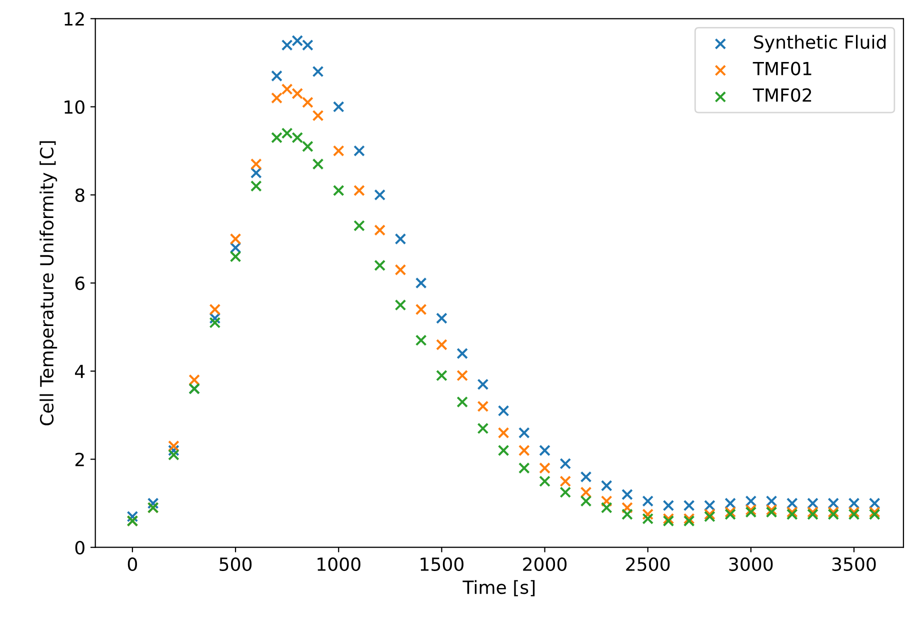 This screenshot has width=908, height=622. Describe the element at coordinates (79, 459) in the screenshot. I see `y-tick-label: 2` at that location.